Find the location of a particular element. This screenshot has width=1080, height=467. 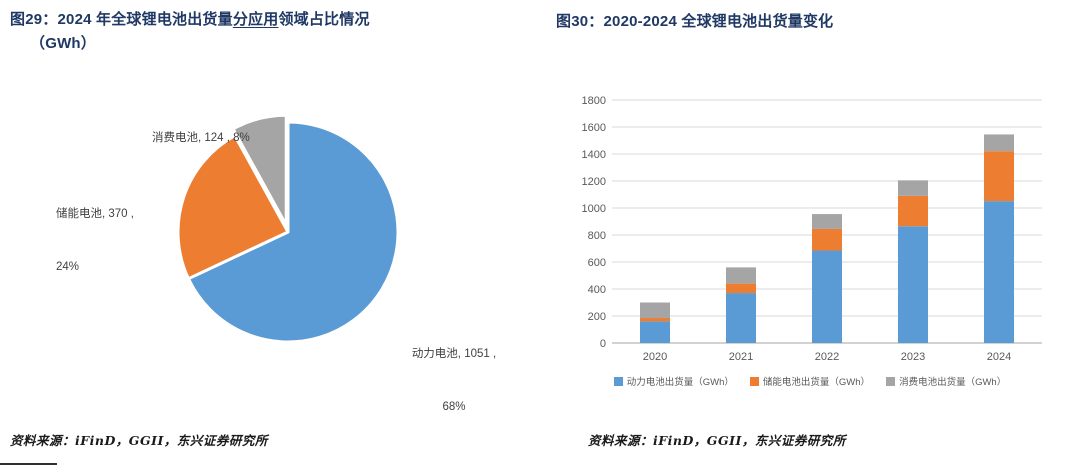

svg-text: 2023 is located at coordinates (913, 357).